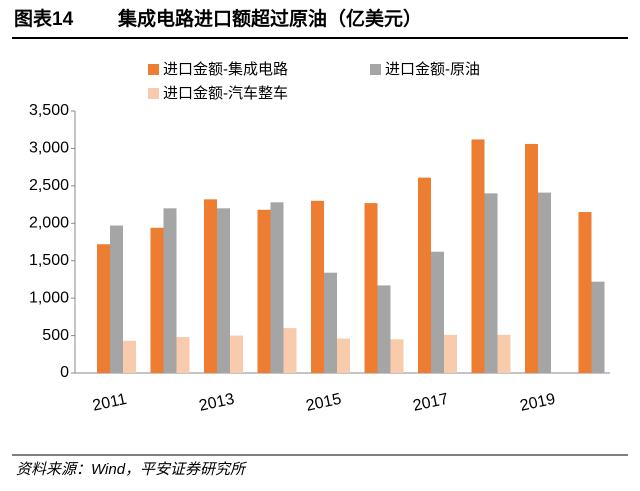  Describe the element at coordinates (217, 403) in the screenshot. I see `x-tick-label: 2013` at that location.